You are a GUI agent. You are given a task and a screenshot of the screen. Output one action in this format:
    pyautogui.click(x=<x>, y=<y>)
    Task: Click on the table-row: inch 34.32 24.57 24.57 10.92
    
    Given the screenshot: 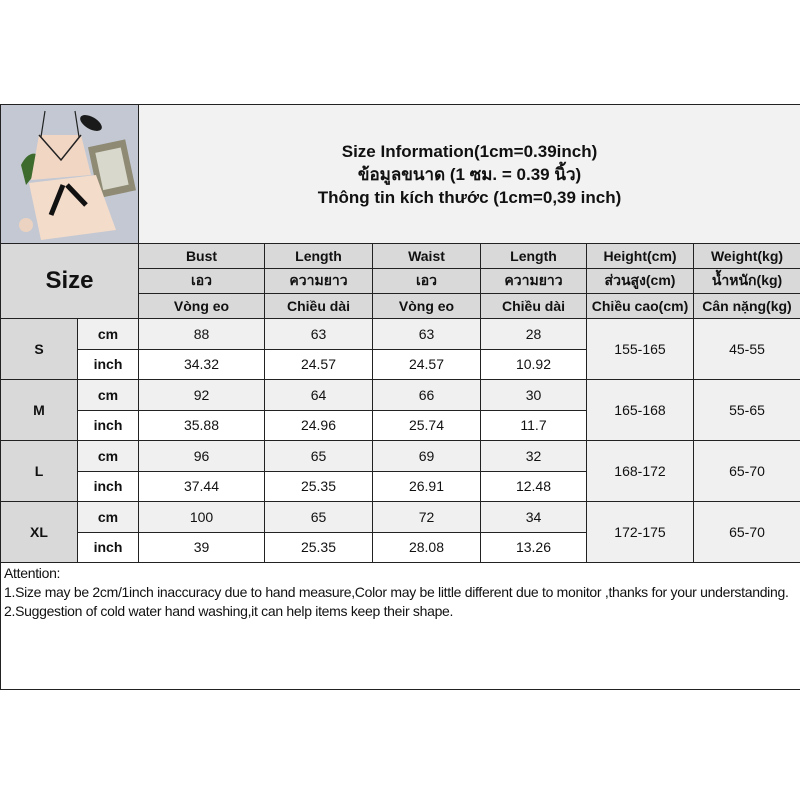 What is the action you would take?
    pyautogui.click(x=400, y=364)
    